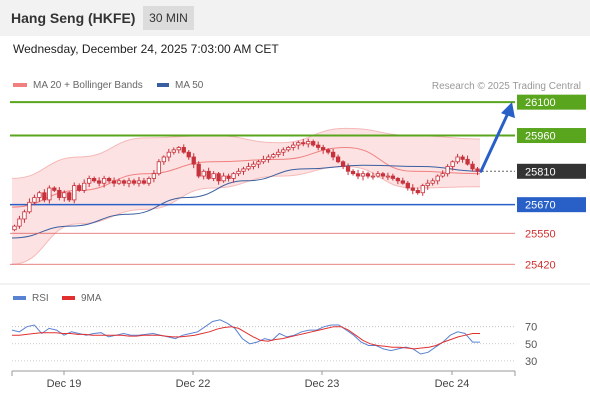 This screenshot has height=400, width=590. I want to click on rsi-pane: 70 50 30, so click(274, 343).